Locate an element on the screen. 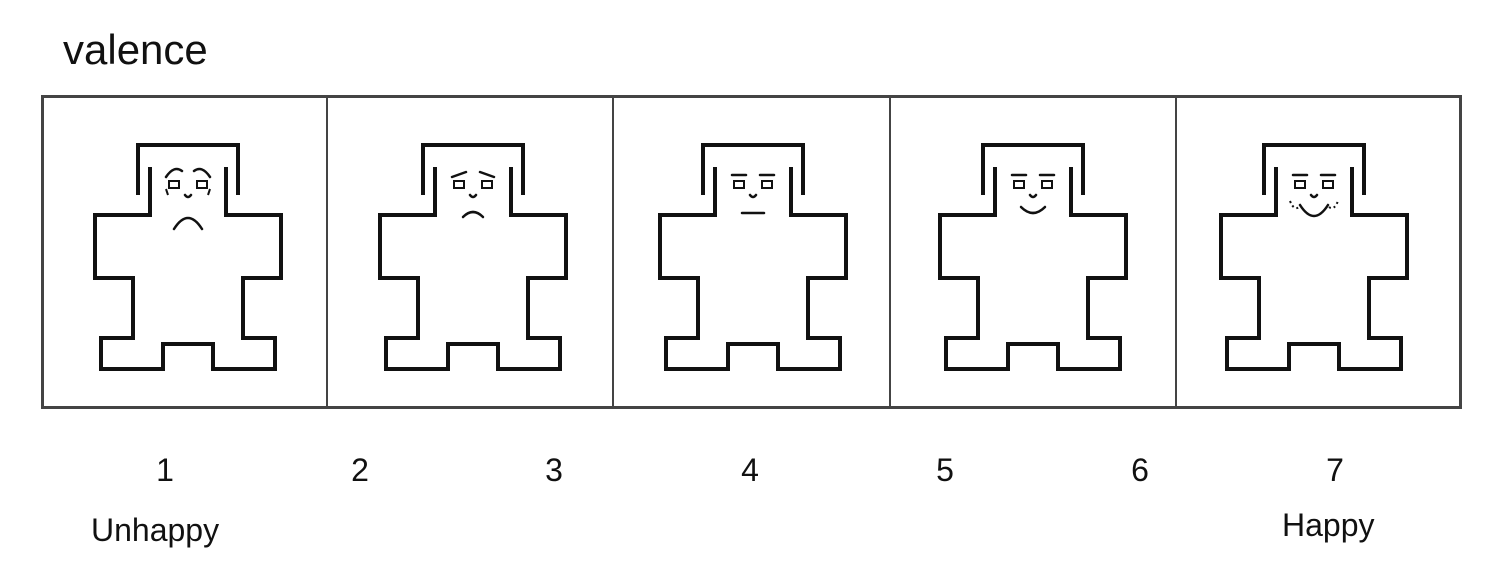  scale-point-2: 2 is located at coordinates (360, 470).